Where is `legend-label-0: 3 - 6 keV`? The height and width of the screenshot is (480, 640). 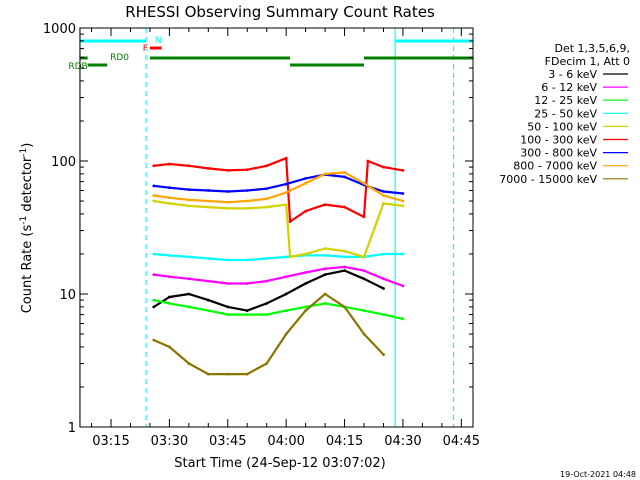
legend-label-0: 3 - 6 keV is located at coordinates (572, 74).